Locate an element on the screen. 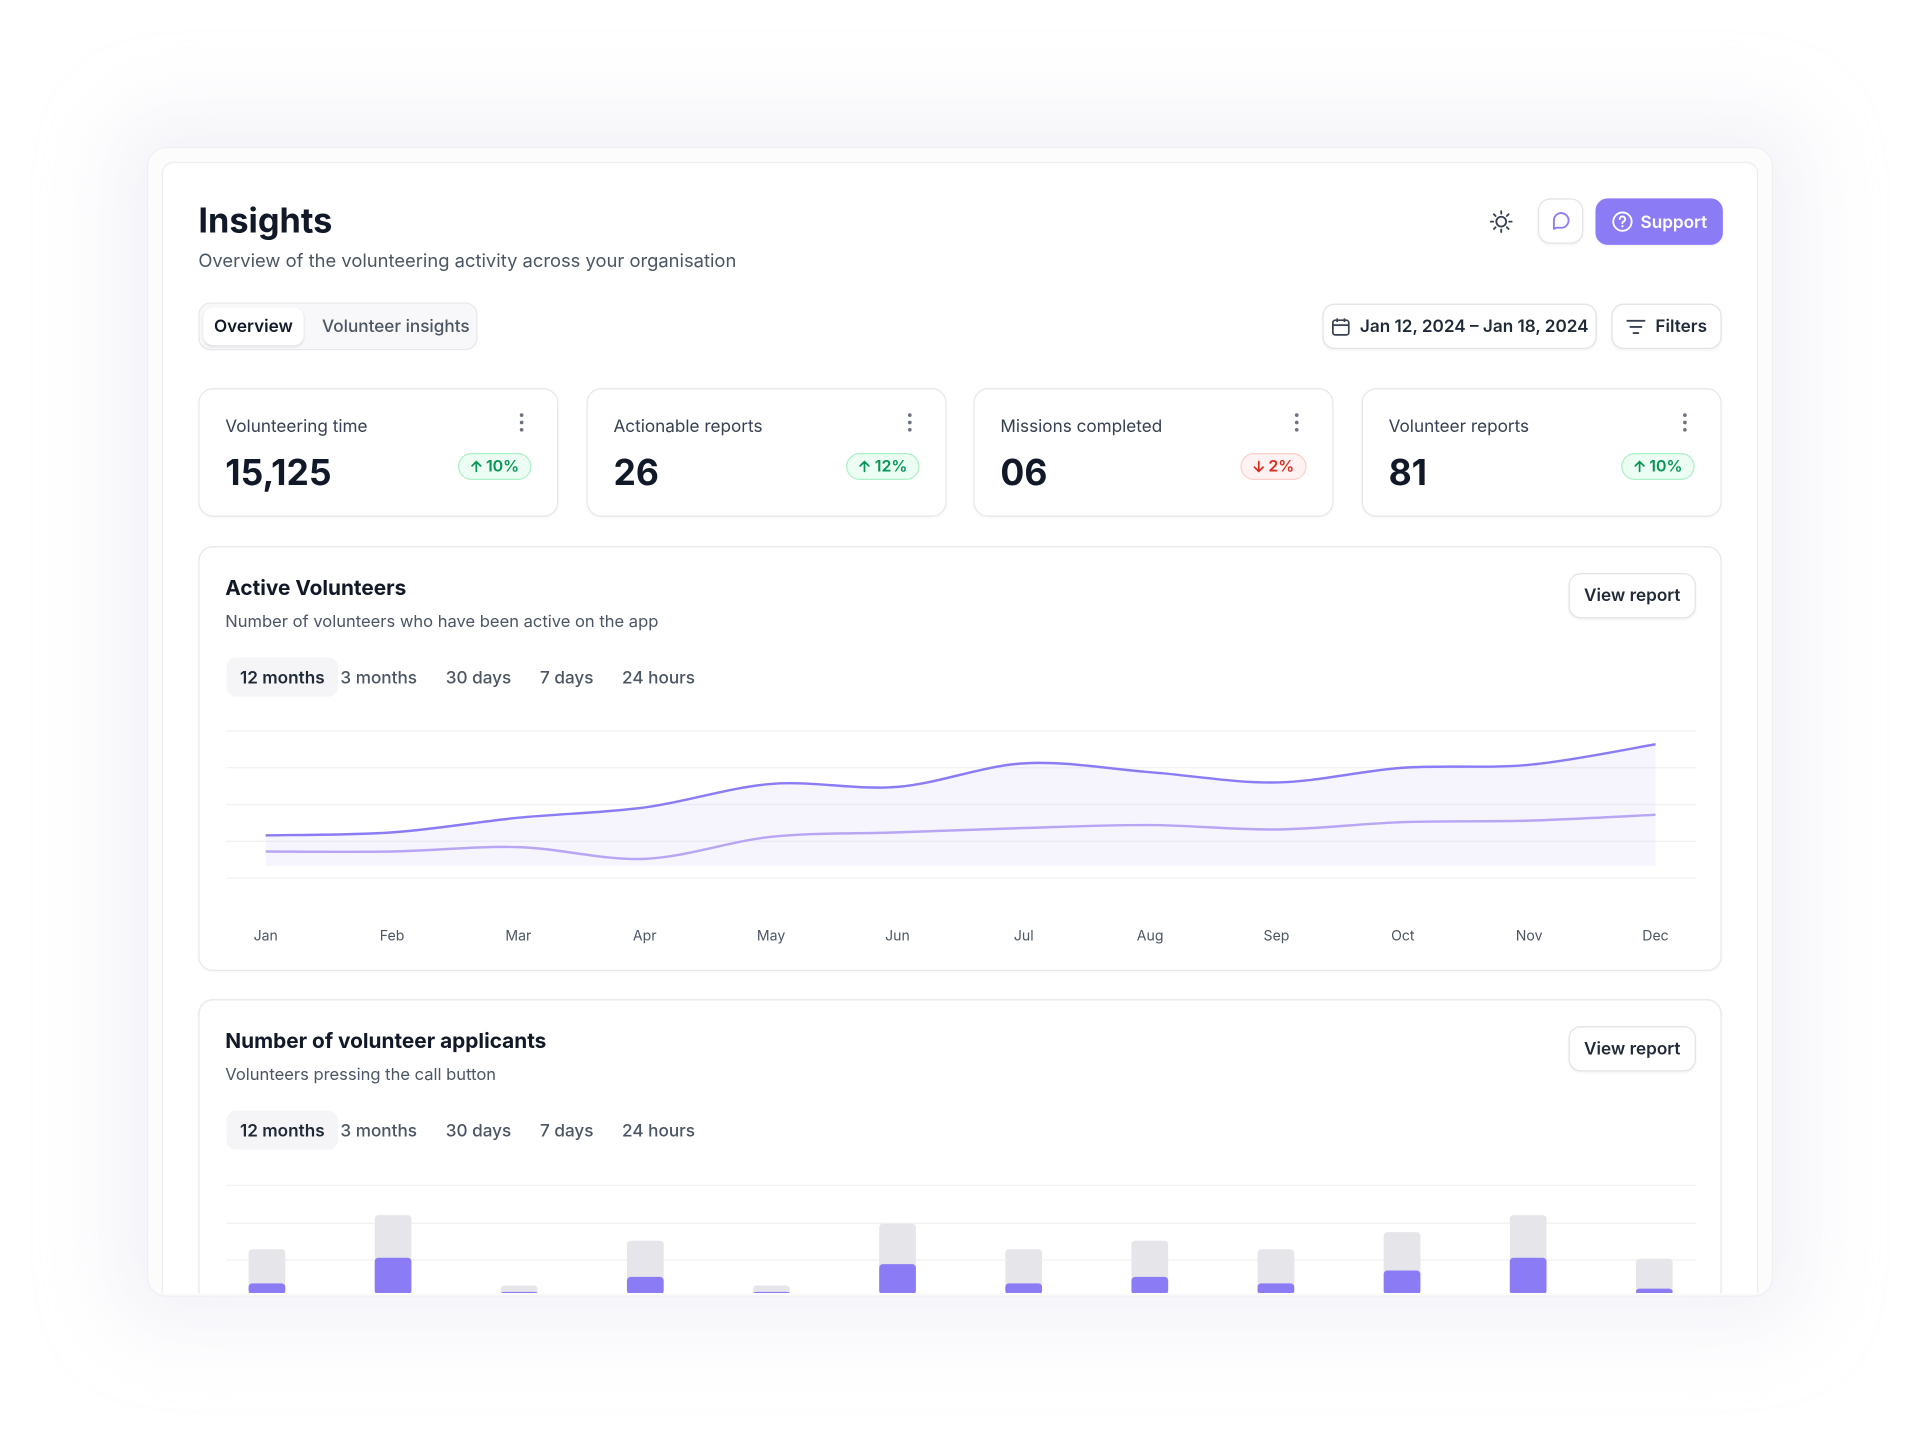 Image resolution: width=1920 pixels, height=1444 pixels. filter-icon is located at coordinates (1636, 326).